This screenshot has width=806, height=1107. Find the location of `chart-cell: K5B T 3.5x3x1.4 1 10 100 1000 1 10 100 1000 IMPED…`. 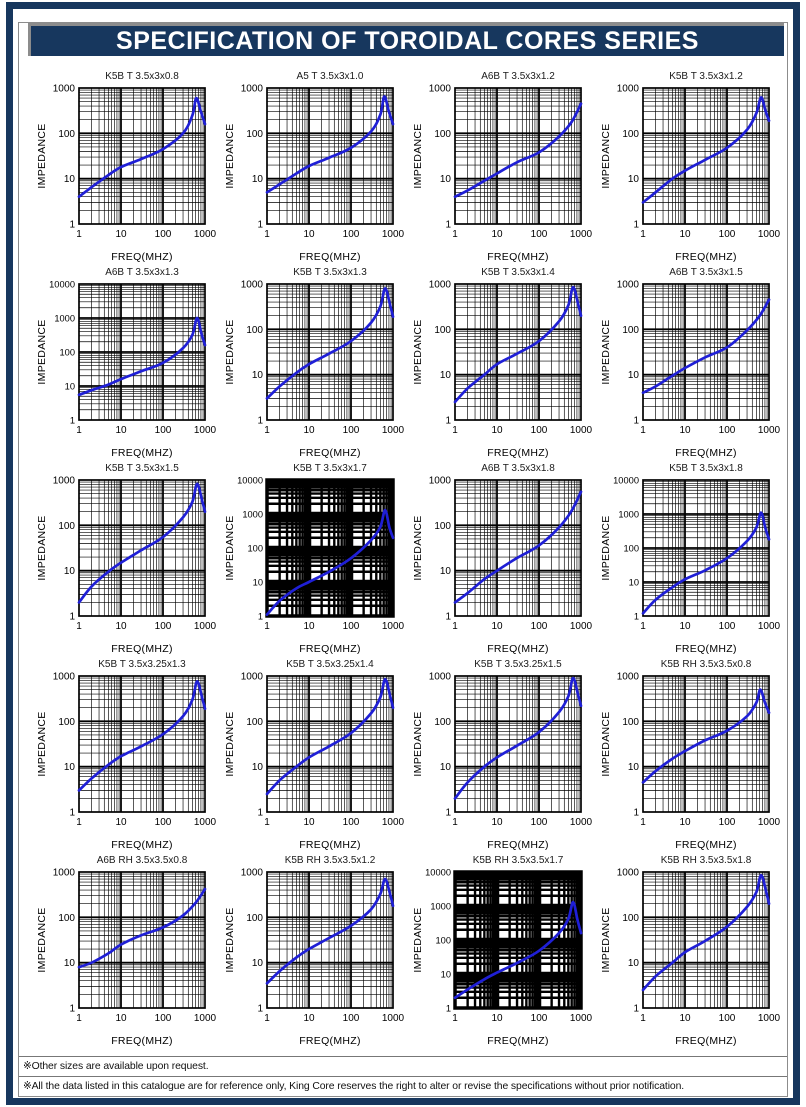

chart-cell: K5B T 3.5x3x1.4 1 10 100 1000 1 10 100 1000 IMPED… is located at coordinates (503, 362).